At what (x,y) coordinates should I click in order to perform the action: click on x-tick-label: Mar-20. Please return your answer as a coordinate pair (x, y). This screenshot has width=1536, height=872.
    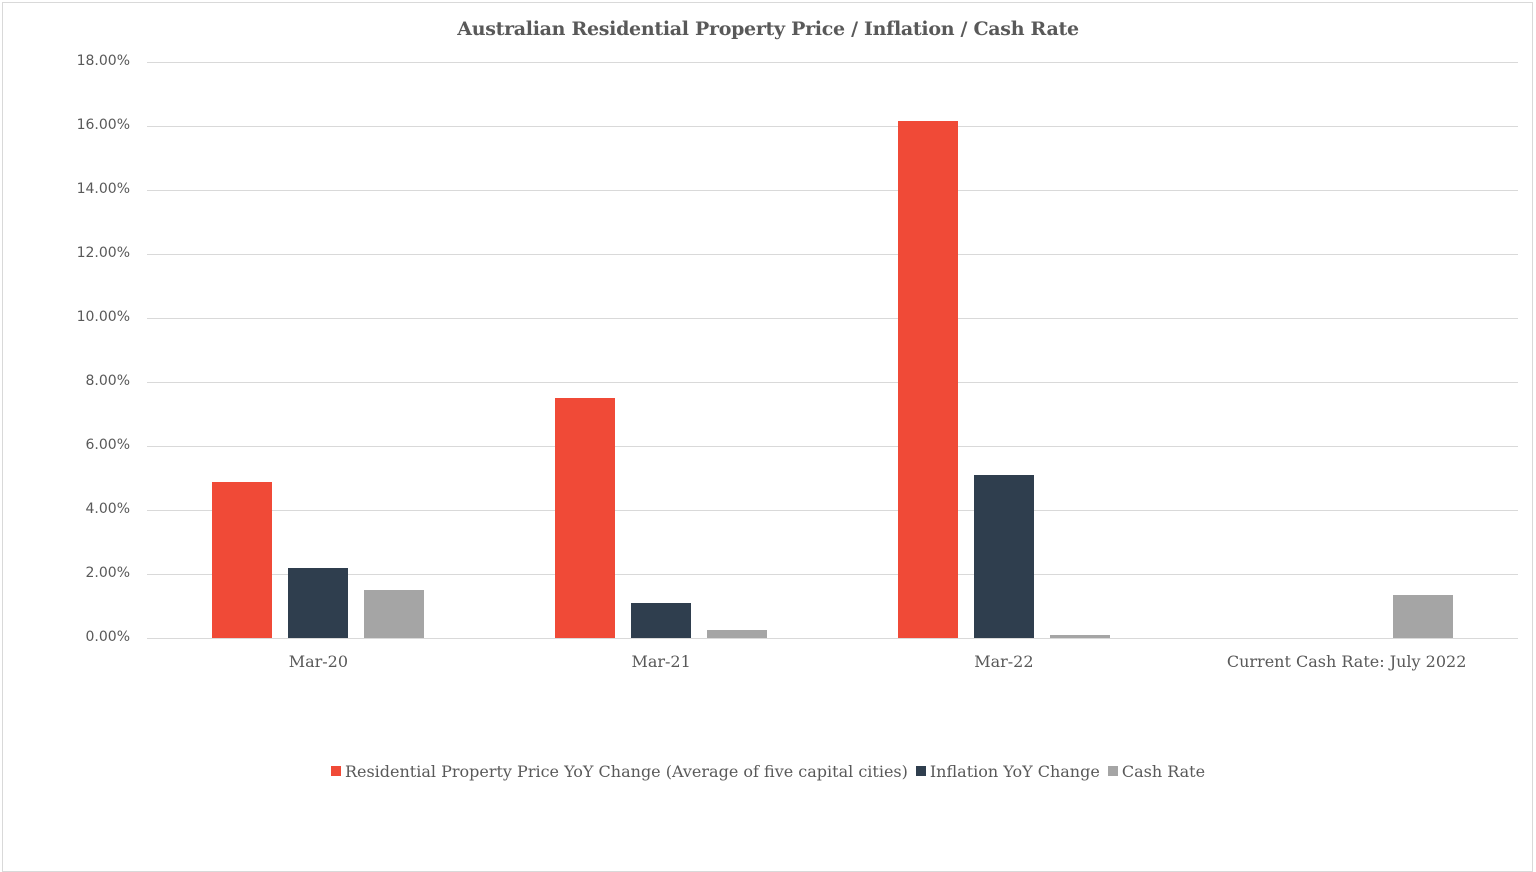
    Looking at the image, I should click on (318, 661).